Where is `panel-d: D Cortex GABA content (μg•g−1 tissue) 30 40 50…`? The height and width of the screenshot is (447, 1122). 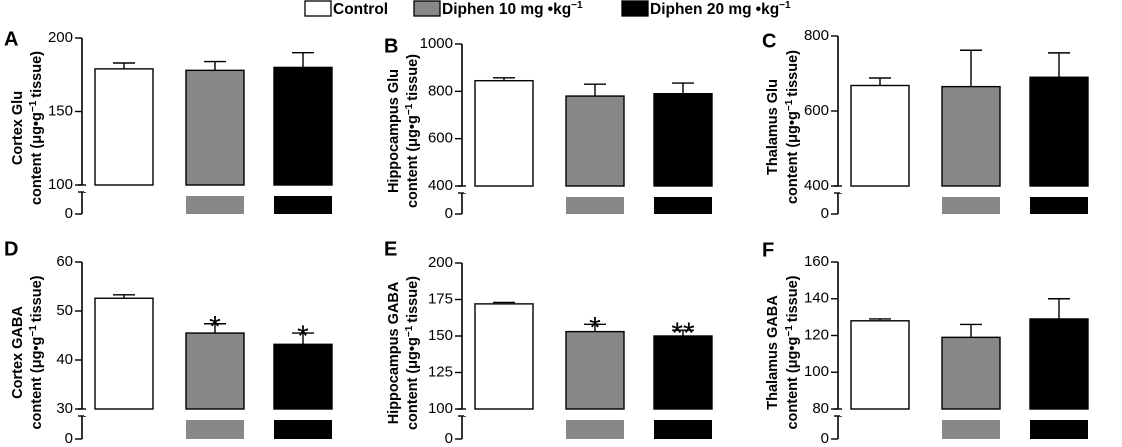 panel-d: D Cortex GABA content (μg•g−1 tissue) 30 40 50… is located at coordinates (174, 342).